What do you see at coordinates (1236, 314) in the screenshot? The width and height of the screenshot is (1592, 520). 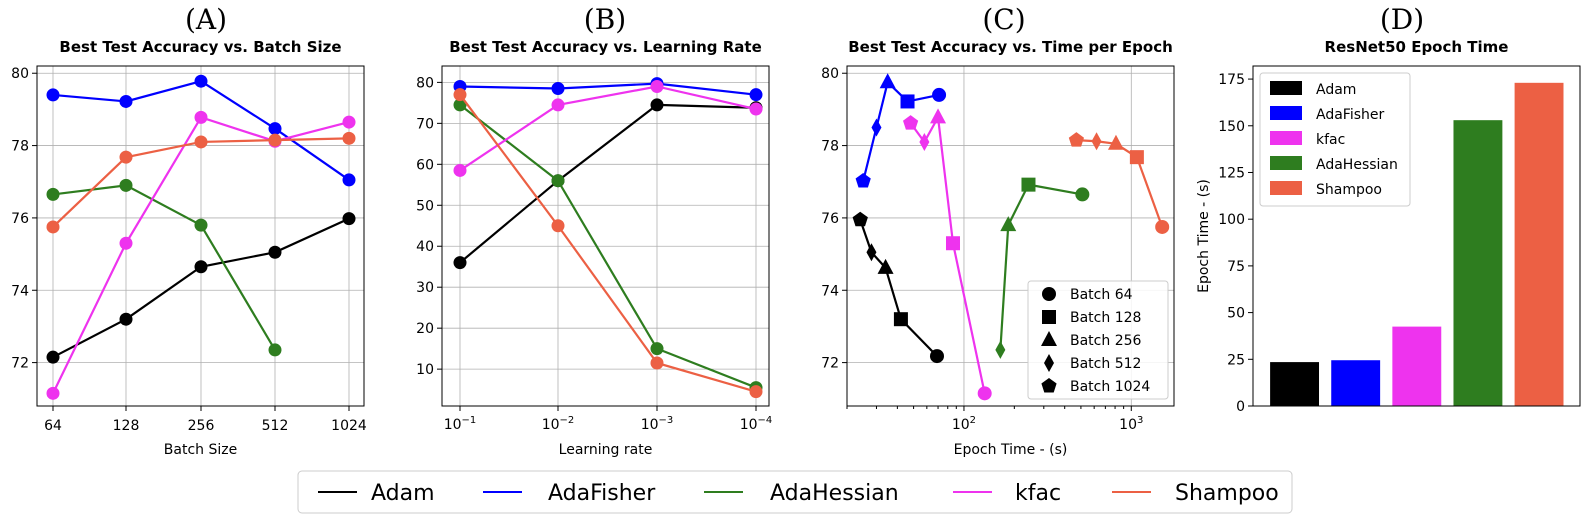 I see `panel-d-ytick-label: 50` at bounding box center [1236, 314].